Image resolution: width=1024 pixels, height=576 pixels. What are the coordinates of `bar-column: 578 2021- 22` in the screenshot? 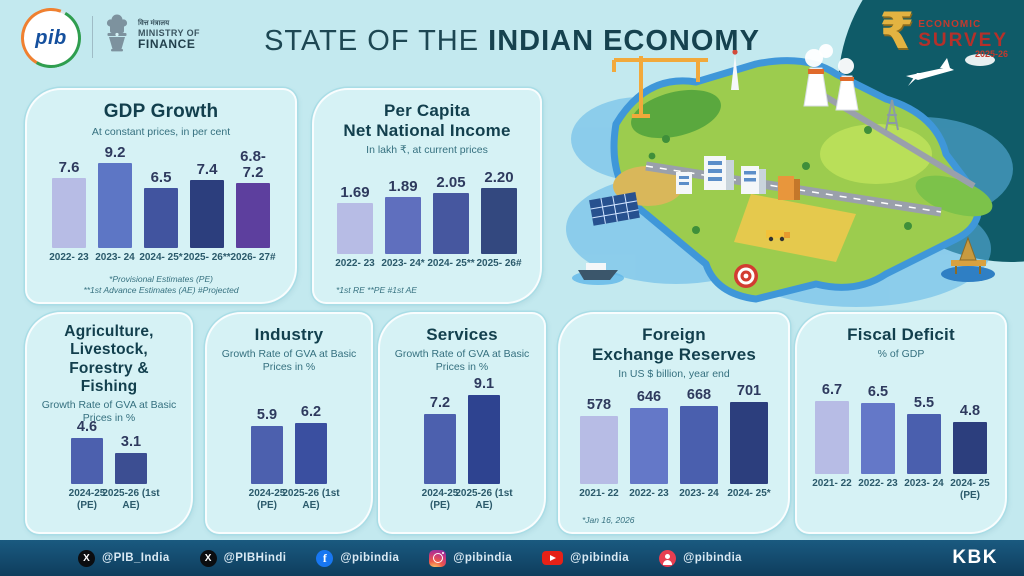 It's located at (599, 437).